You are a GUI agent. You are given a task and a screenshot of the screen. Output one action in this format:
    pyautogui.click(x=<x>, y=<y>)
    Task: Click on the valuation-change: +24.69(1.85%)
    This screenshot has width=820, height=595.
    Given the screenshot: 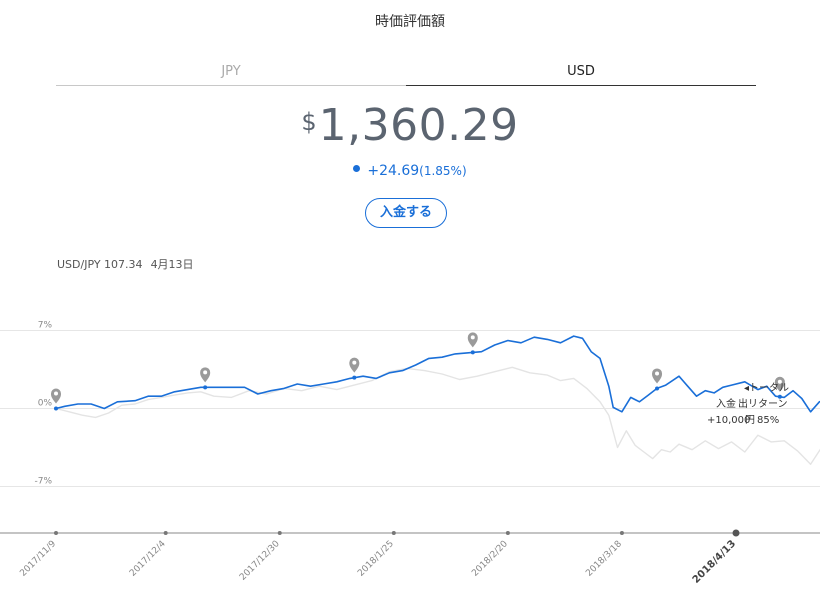 What is the action you would take?
    pyautogui.click(x=410, y=171)
    